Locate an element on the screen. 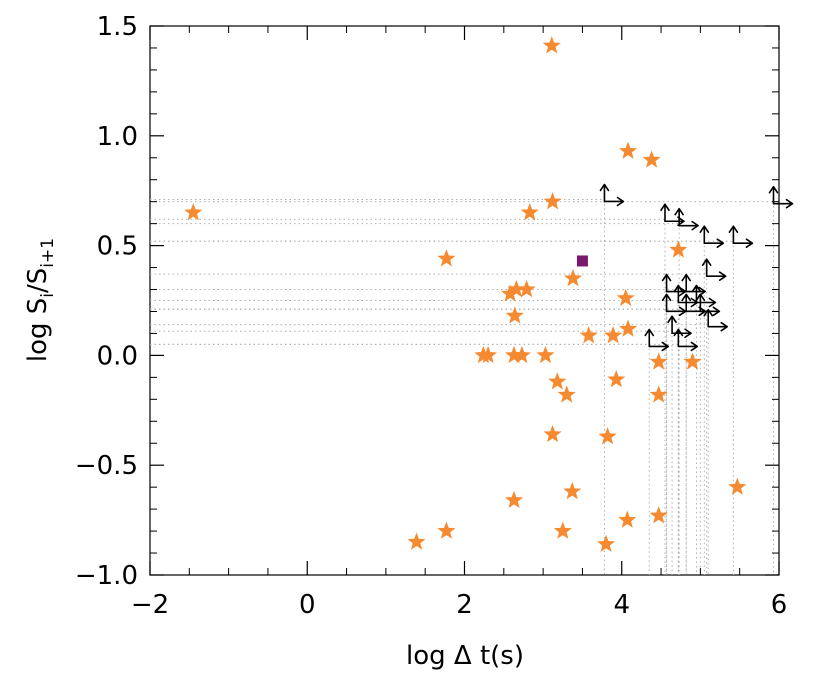  x-tick-label: 6 is located at coordinates (779, 605).